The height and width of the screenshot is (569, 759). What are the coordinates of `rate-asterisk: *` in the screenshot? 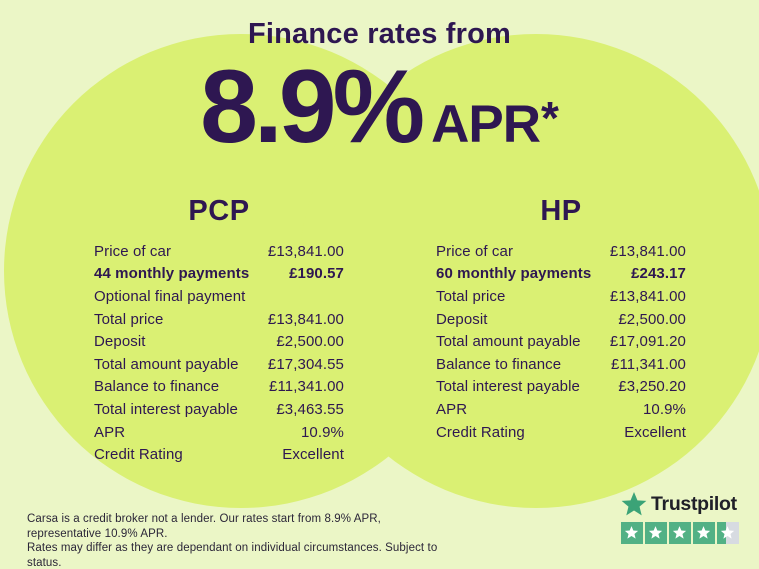 It's located at (550, 118).